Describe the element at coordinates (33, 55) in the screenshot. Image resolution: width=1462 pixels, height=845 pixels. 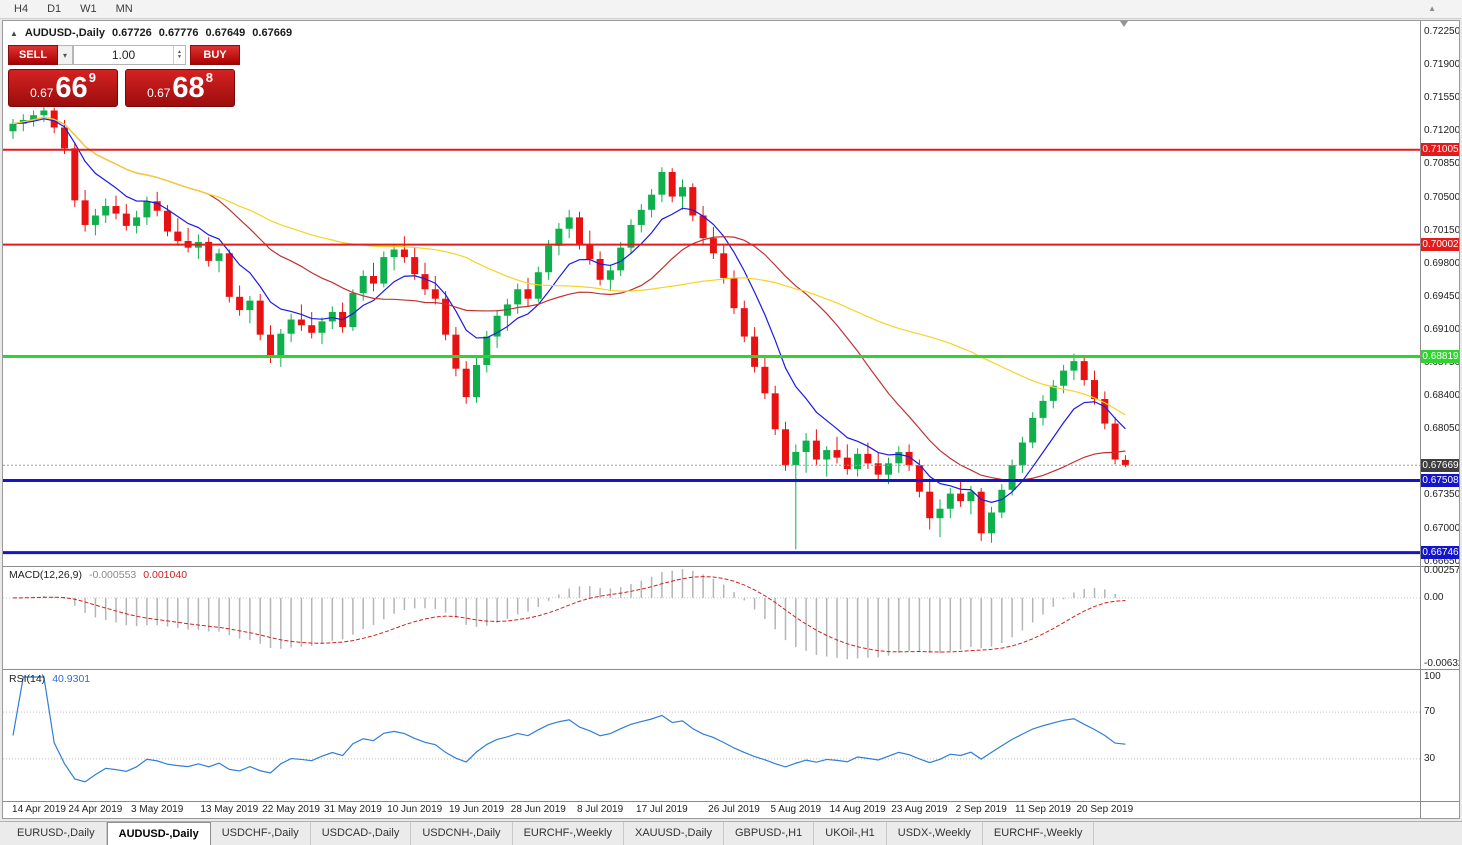
I see `sell-button: SELL` at that location.